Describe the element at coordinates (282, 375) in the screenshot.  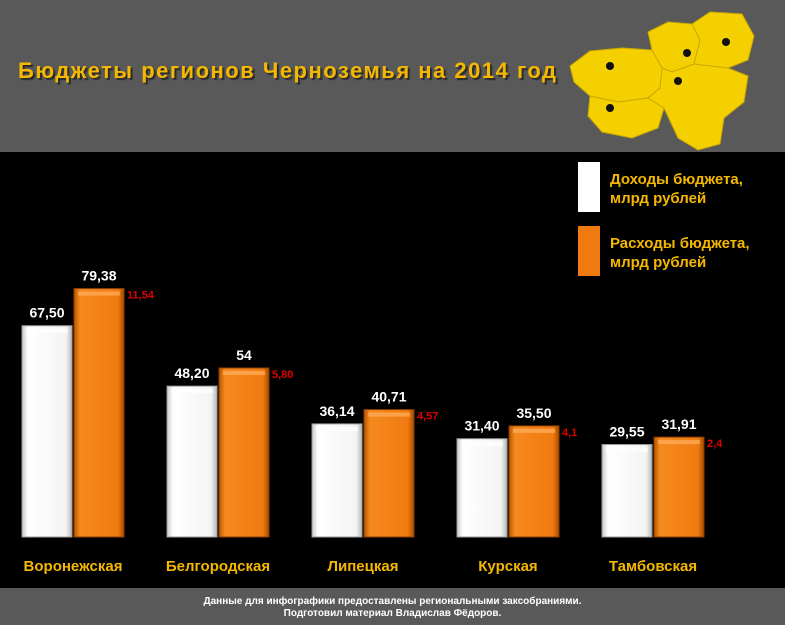
I see `difference-label-1: 5,80` at that location.